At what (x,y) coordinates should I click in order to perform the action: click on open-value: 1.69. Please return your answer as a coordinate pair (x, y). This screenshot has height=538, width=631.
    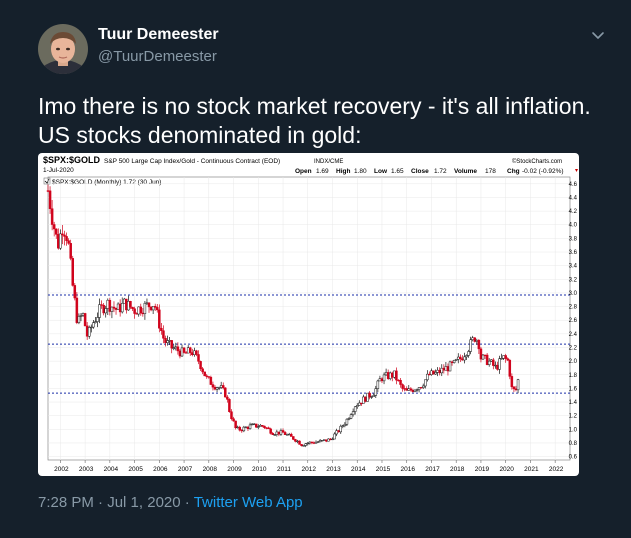
    Looking at the image, I should click on (322, 171).